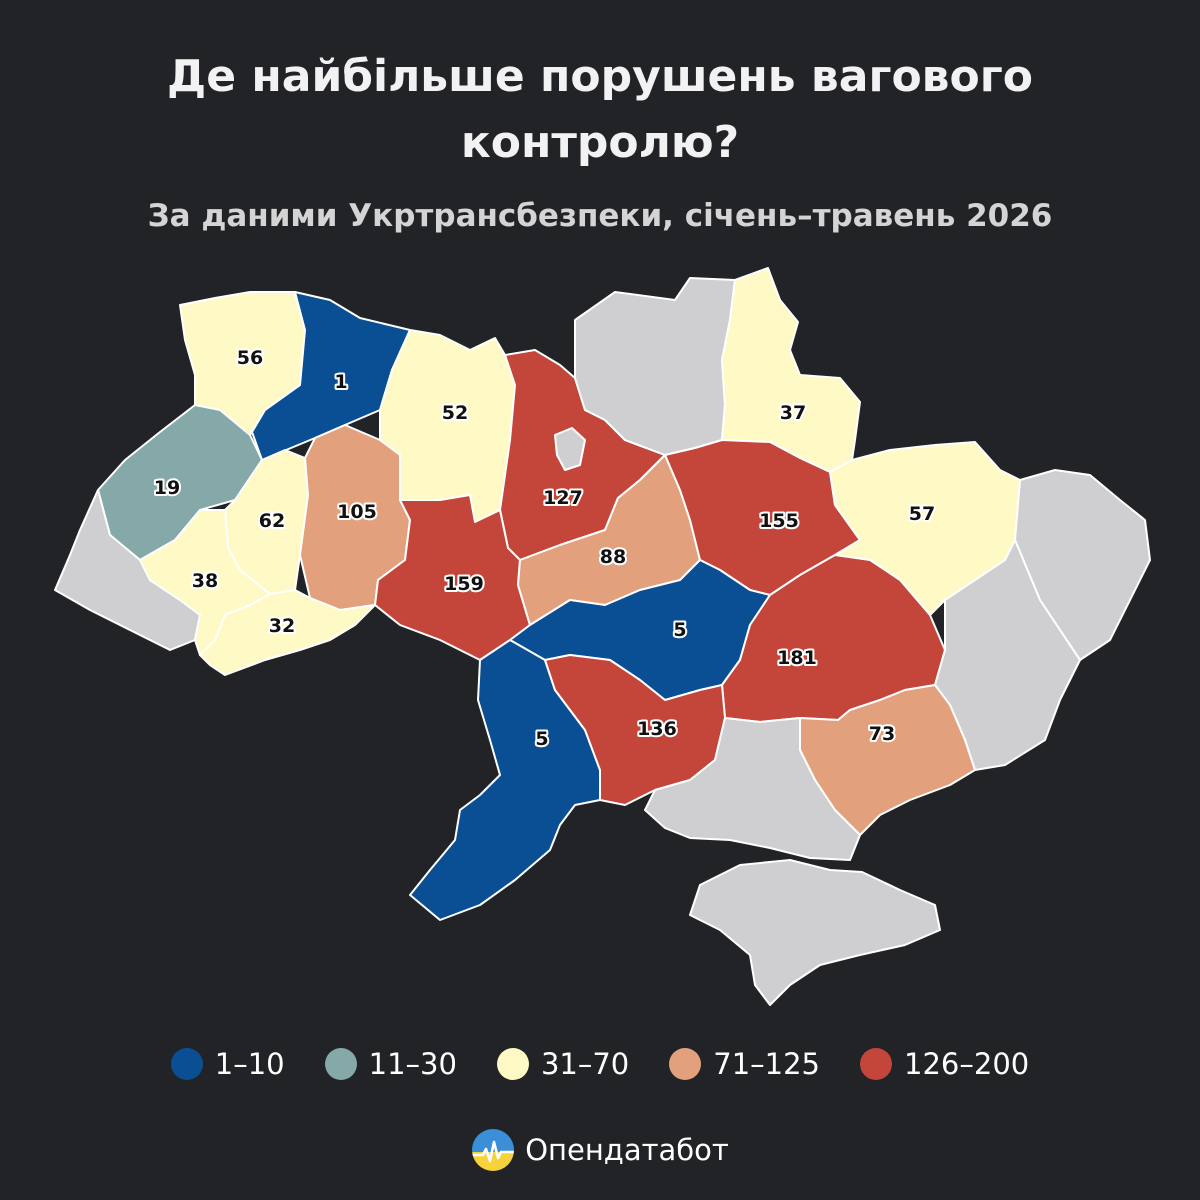  What do you see at coordinates (249, 1064) in the screenshot?
I see `legend-label-1: 1–10` at bounding box center [249, 1064].